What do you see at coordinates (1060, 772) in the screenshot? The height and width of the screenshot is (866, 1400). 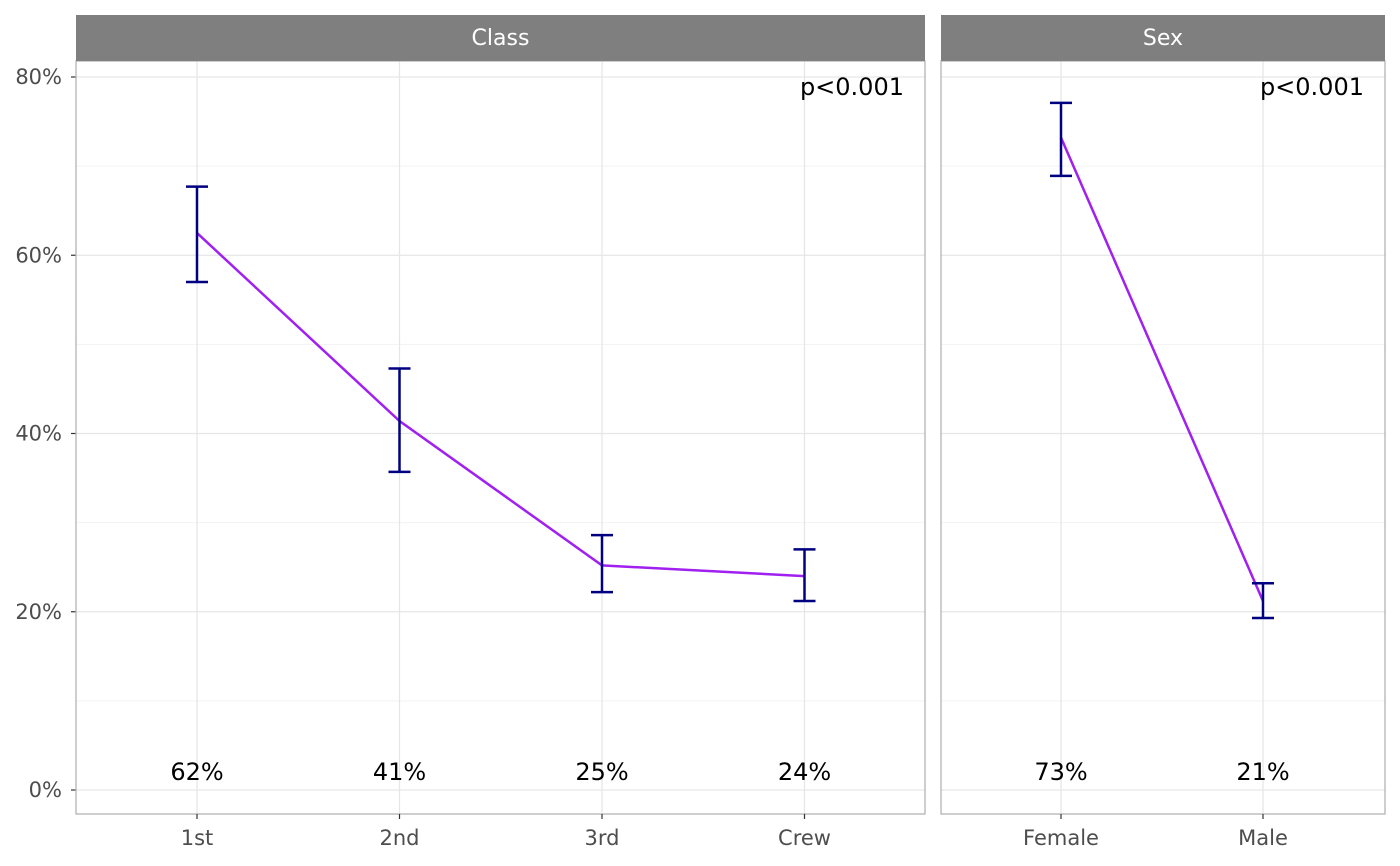 I see `data-label: 73%` at bounding box center [1060, 772].